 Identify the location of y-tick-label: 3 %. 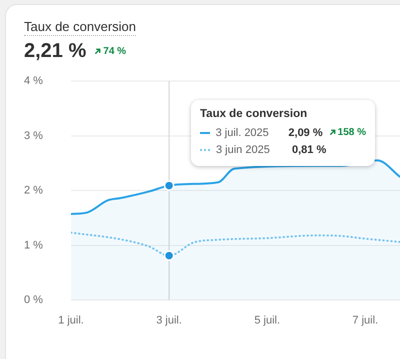
(34, 136).